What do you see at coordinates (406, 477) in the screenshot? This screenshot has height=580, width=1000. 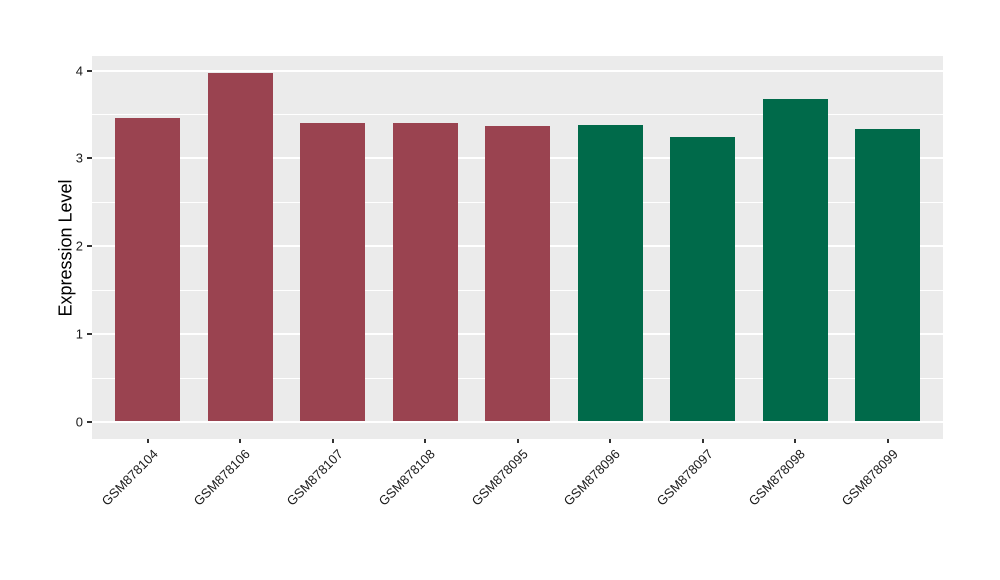 I see `x-tick-label: GSM878108` at bounding box center [406, 477].